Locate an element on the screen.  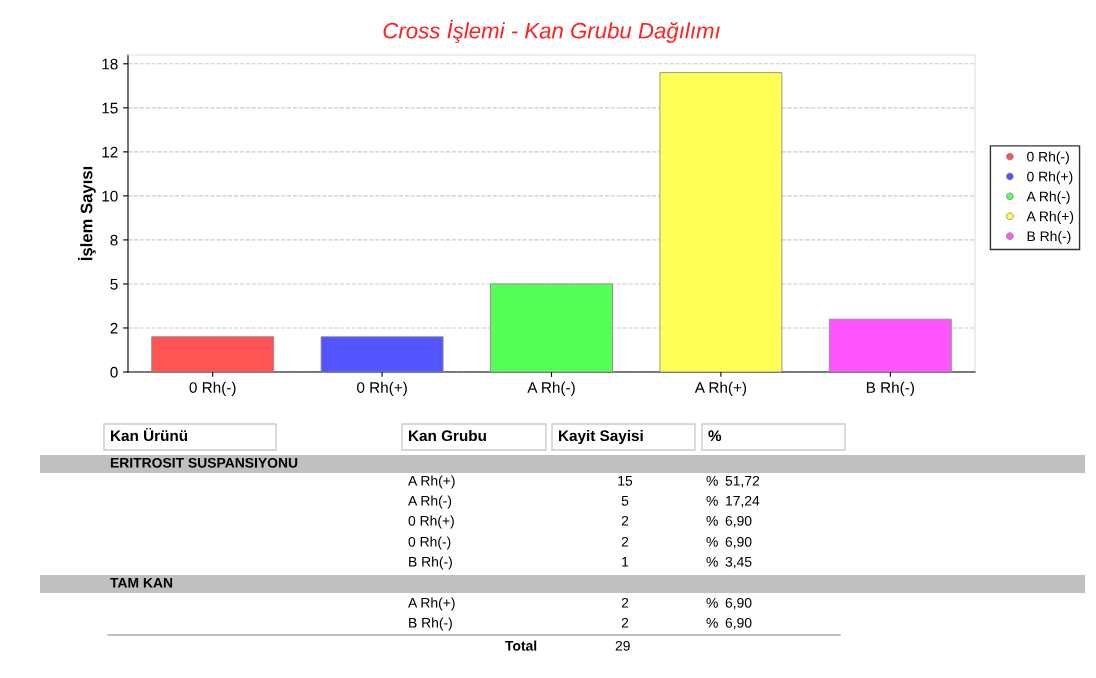
text: ERITROSIT SUSPANSIYONU is located at coordinates (204, 462).